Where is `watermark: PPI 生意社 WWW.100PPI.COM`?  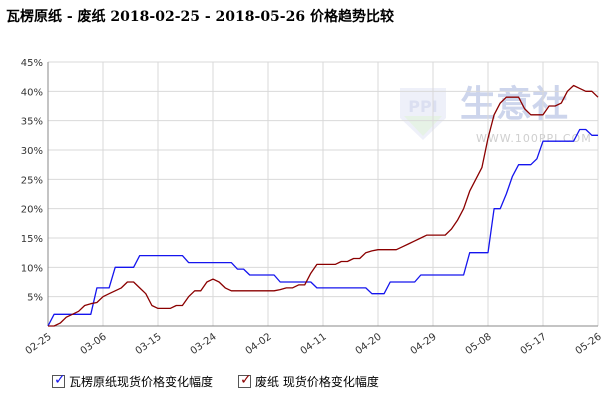
watermark: PPI 生意社 WWW.100PPI.COM is located at coordinates (495, 114).